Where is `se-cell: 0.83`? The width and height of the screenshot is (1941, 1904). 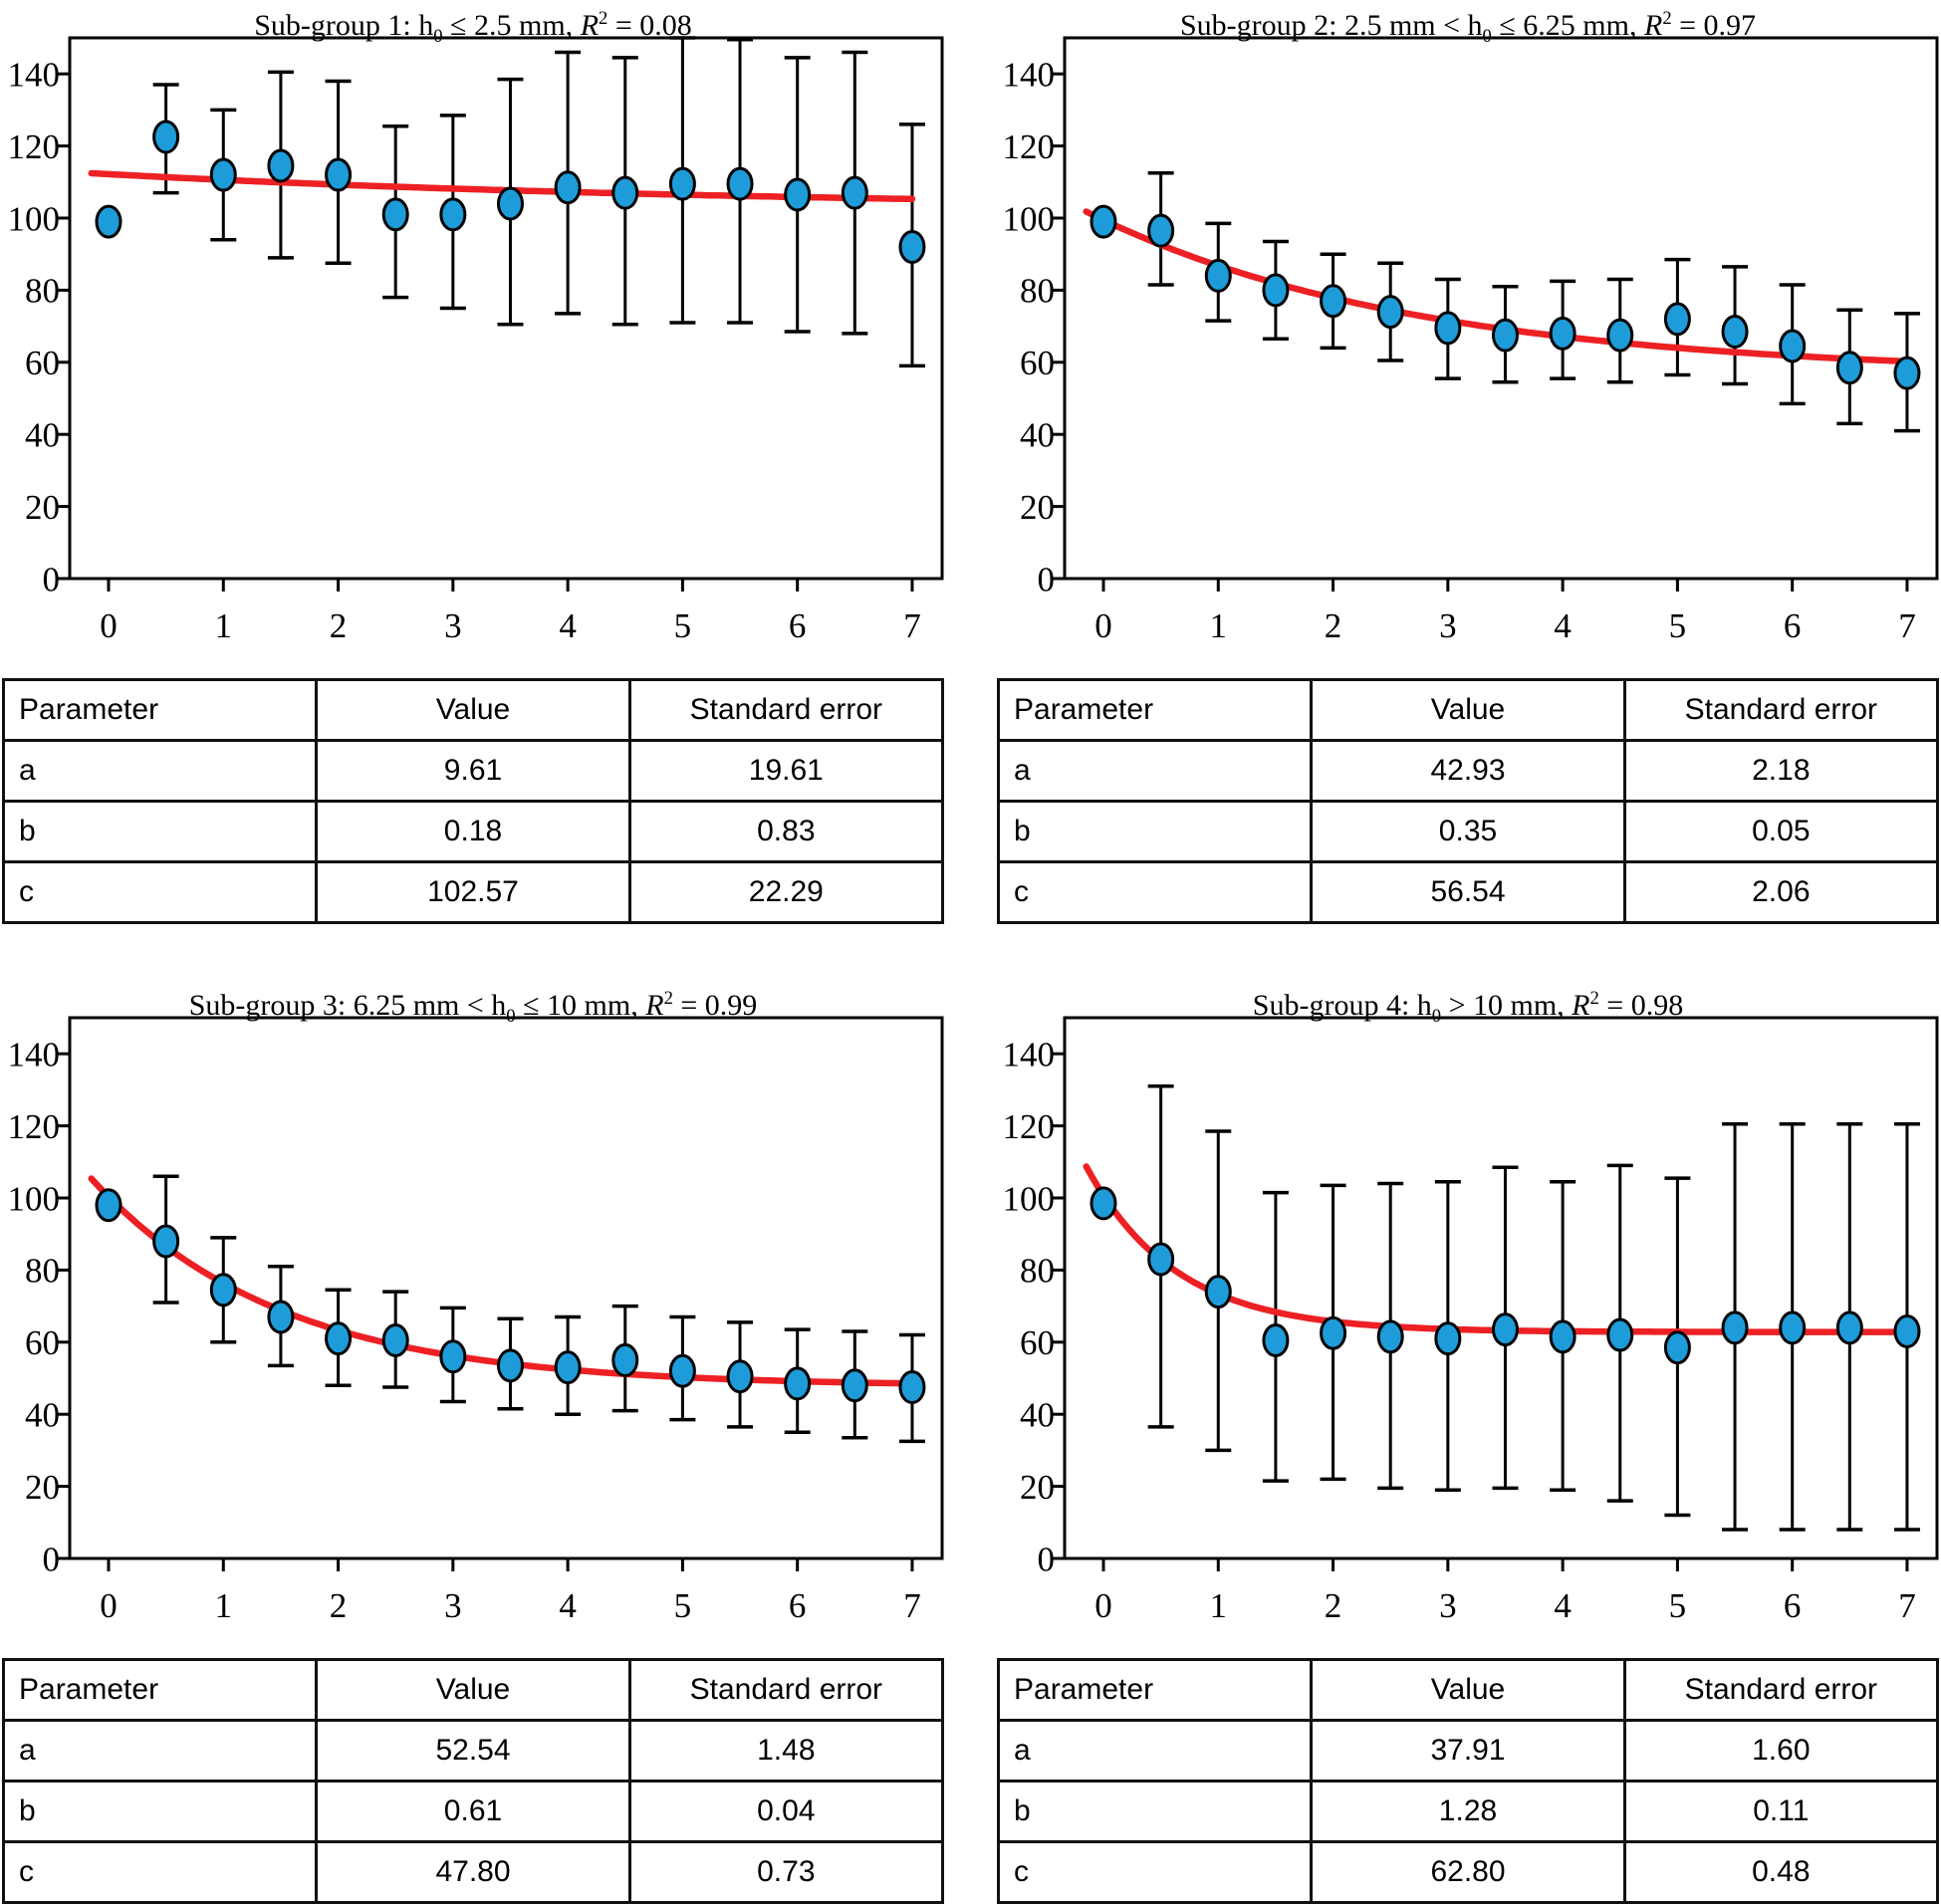 se-cell: 0.83 is located at coordinates (786, 832).